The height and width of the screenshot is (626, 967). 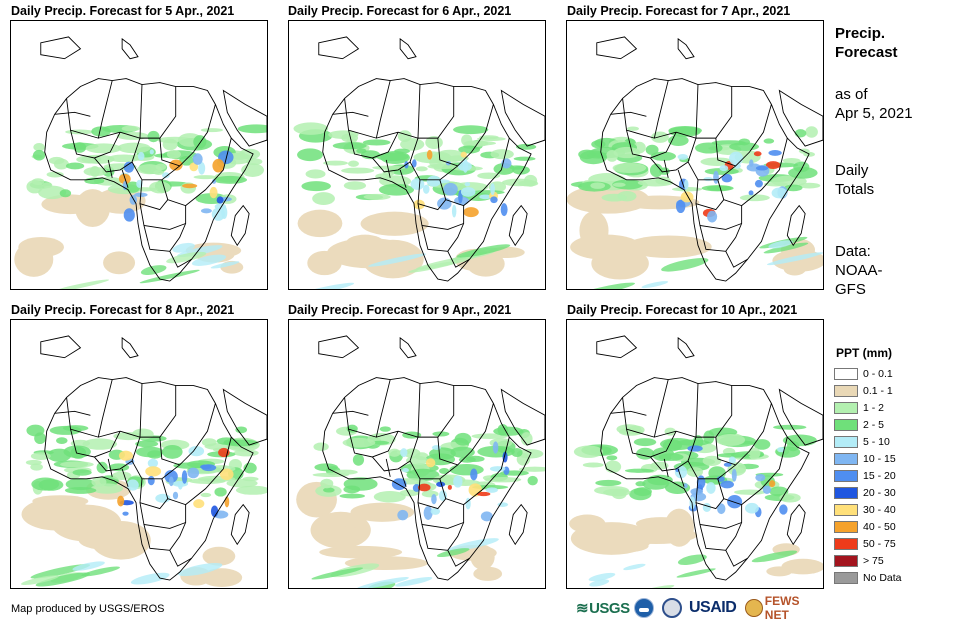 I want to click on side-data-line1: Data:, so click(x=853, y=251).